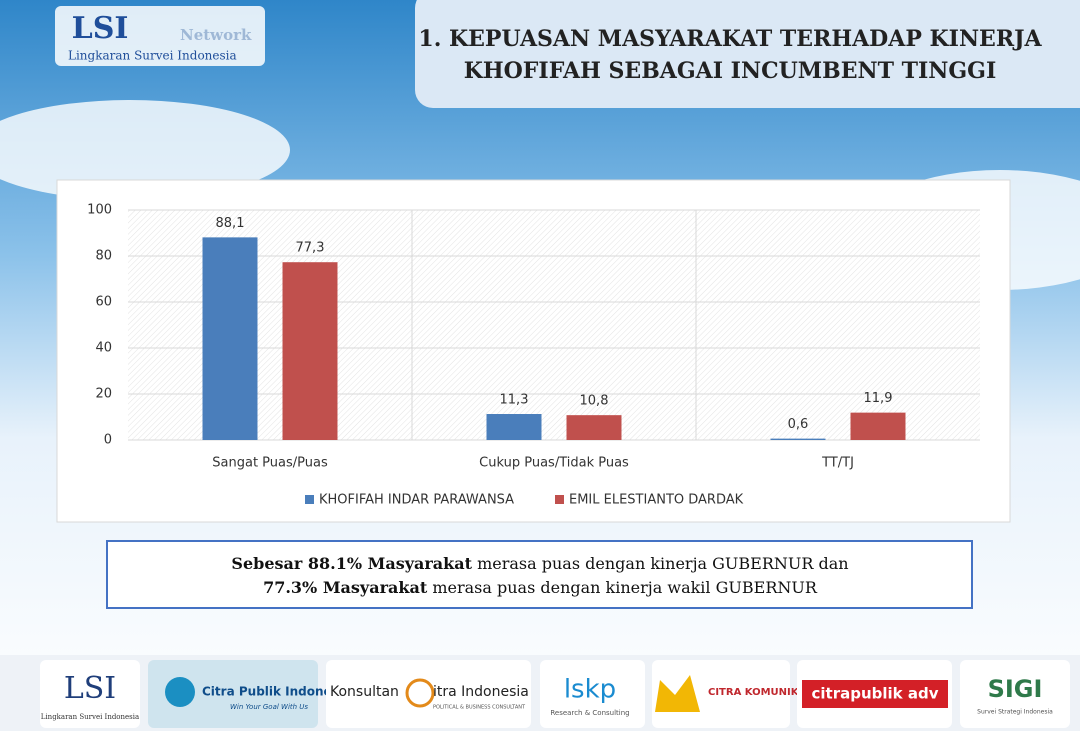 The width and height of the screenshot is (1080, 735). I want to click on footer-logo: SIGI, so click(1015, 689).